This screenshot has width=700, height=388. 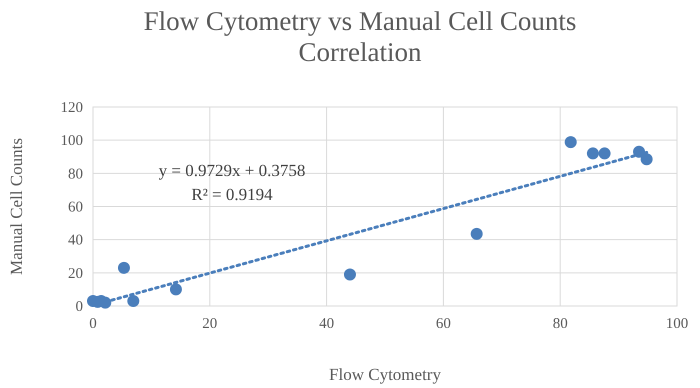 I want to click on y-tick-label: 100, so click(x=71, y=141).